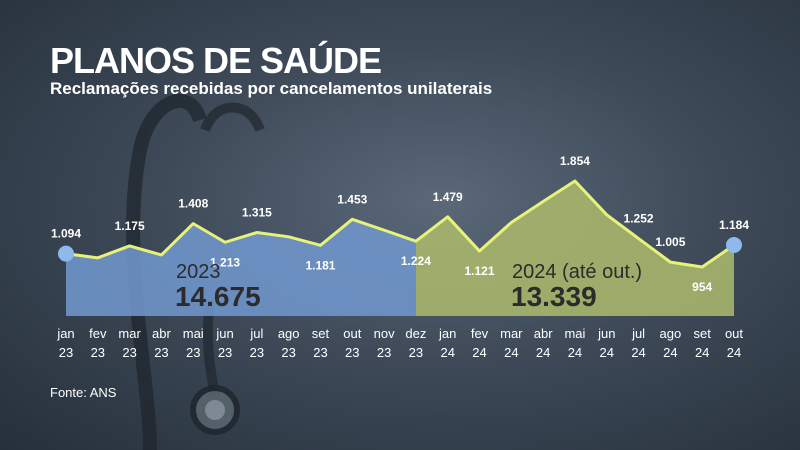  Describe the element at coordinates (83, 392) in the screenshot. I see `source-note: Fonte: ANS` at that location.